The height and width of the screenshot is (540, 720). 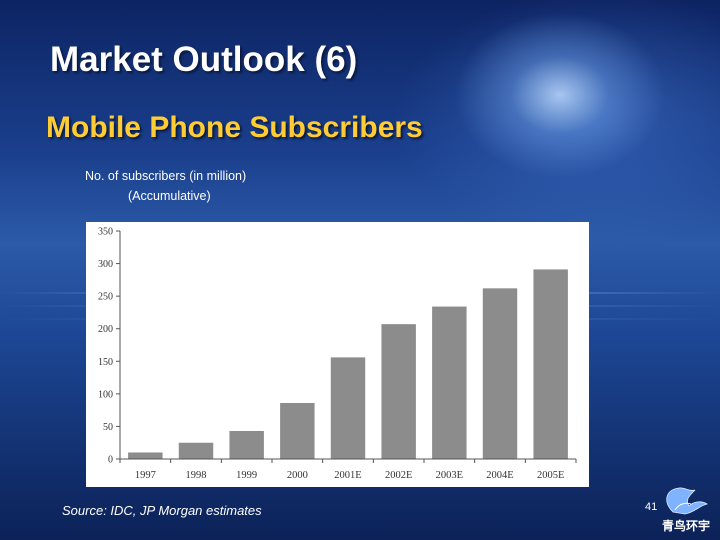 I want to click on y-tick-label: 300, so click(x=105, y=264).